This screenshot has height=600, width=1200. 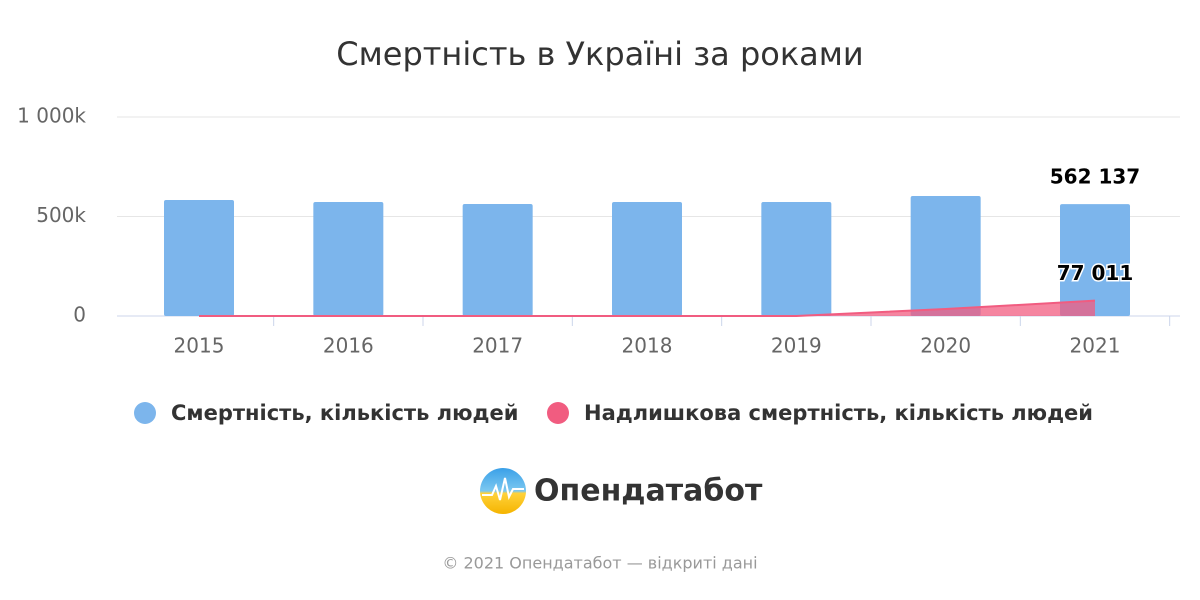 I want to click on data-label: 77 011, so click(x=1095, y=273).